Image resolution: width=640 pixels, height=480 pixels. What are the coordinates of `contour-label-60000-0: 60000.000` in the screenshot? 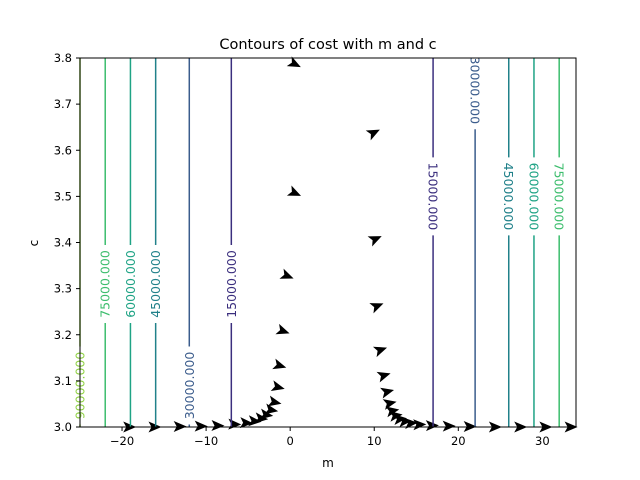 It's located at (130, 284).